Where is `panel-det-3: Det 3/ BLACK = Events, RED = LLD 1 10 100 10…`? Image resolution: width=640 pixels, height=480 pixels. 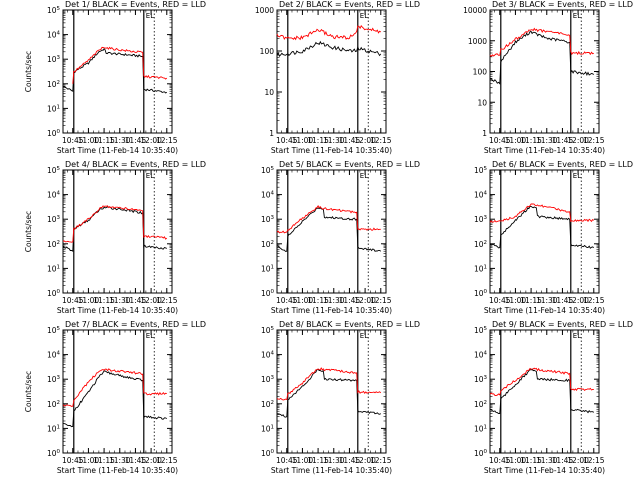 panel-det-3: Det 3/ BLACK = Events, RED = LLD 1 10 100 10… is located at coordinates (548, 77).